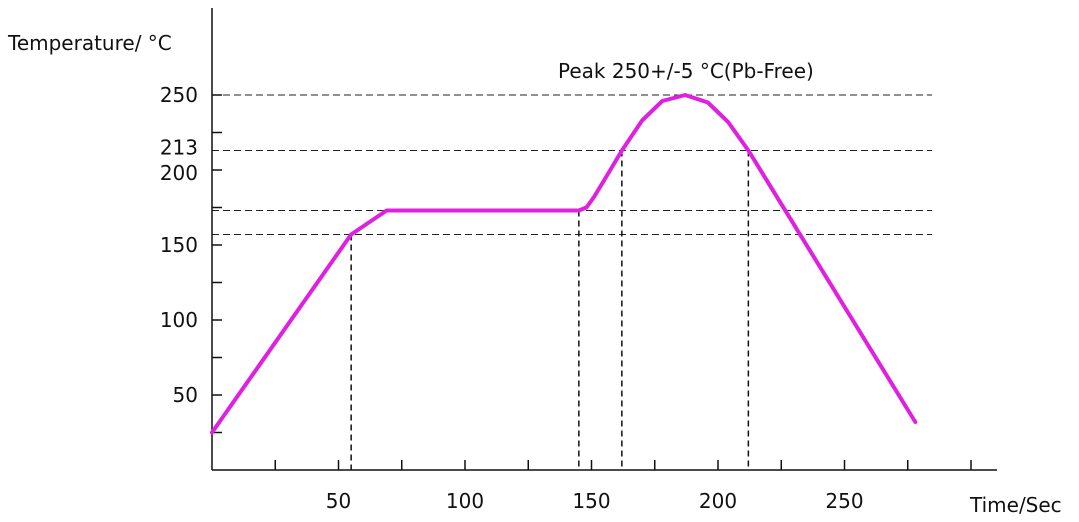 Image resolution: width=1079 pixels, height=522 pixels. I want to click on x-tick-label-200: 200, so click(718, 501).